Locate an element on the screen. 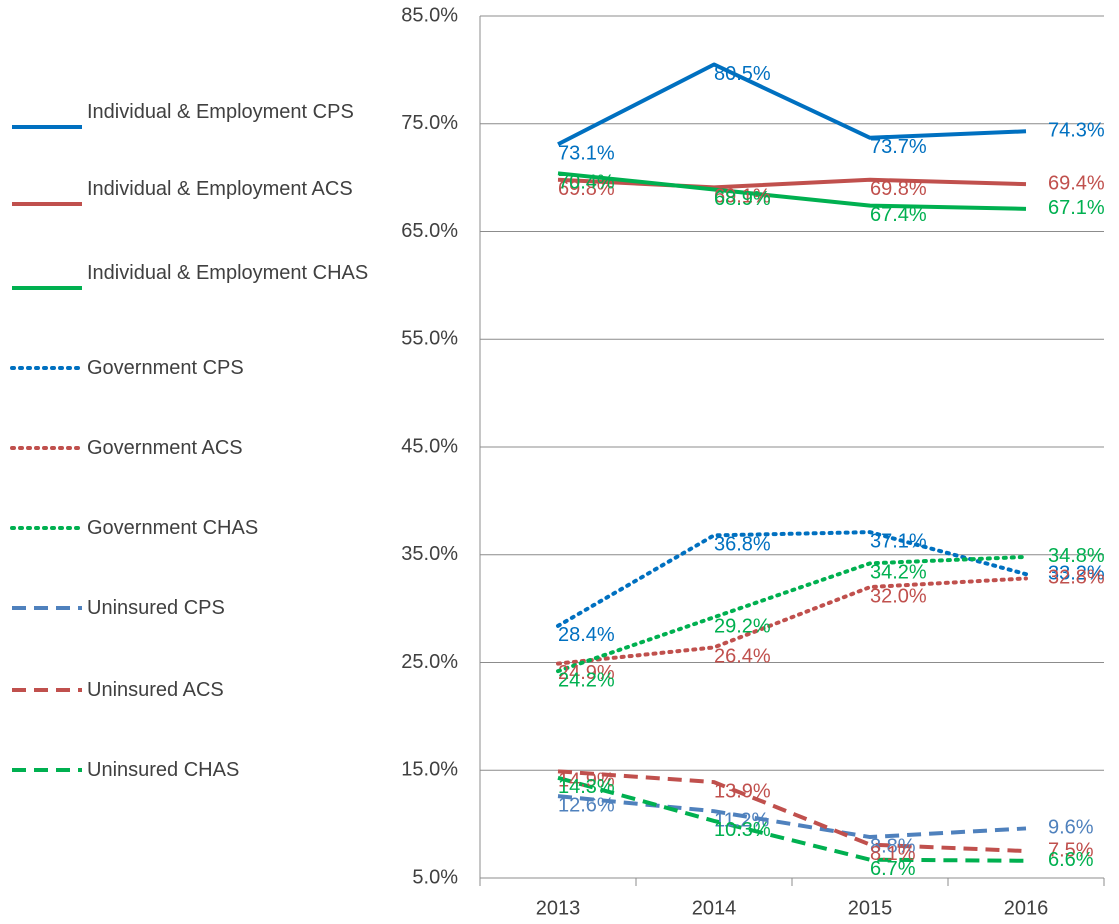  data-label: 73.1% is located at coordinates (586, 154).